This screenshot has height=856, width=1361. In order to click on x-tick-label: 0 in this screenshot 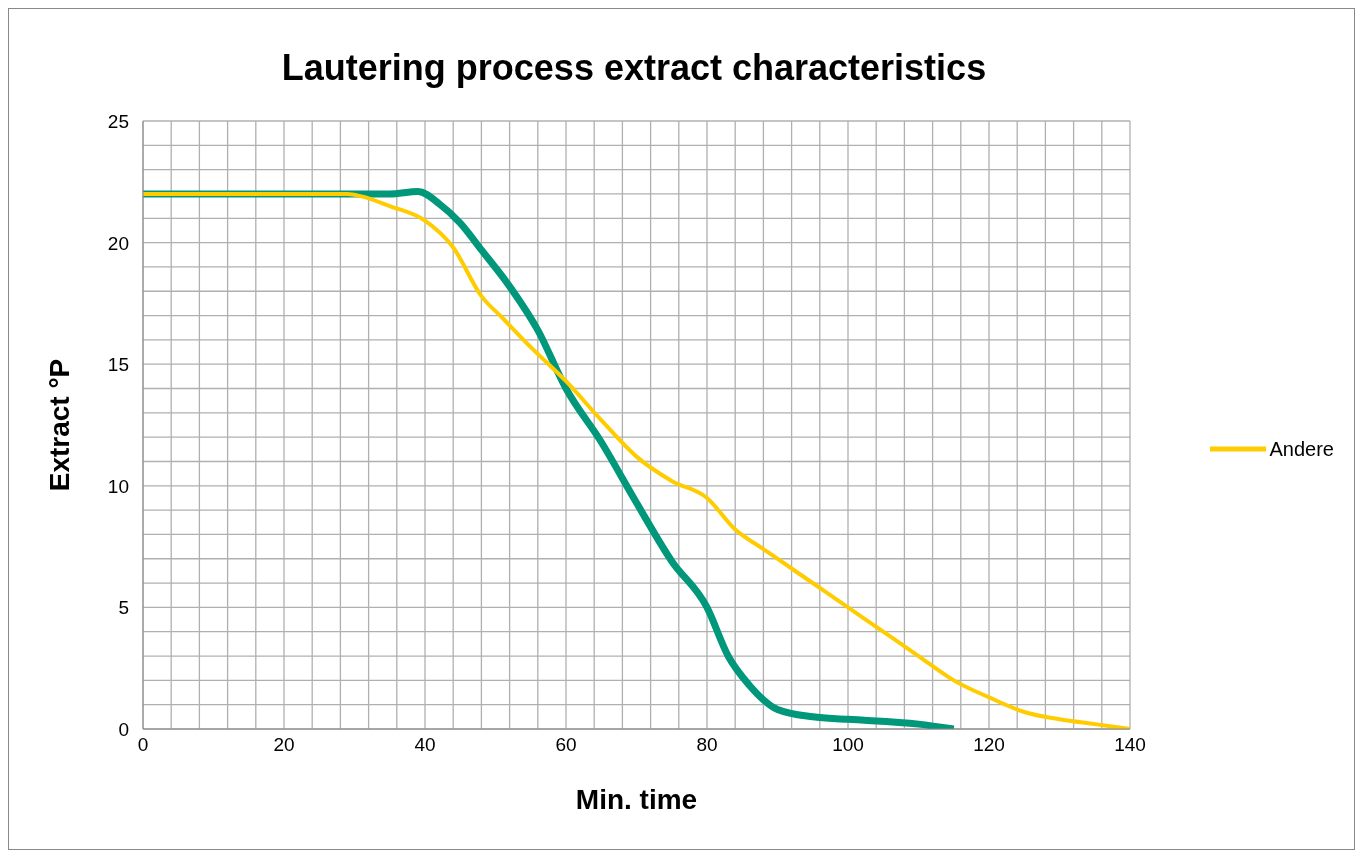, I will do `click(143, 744)`.